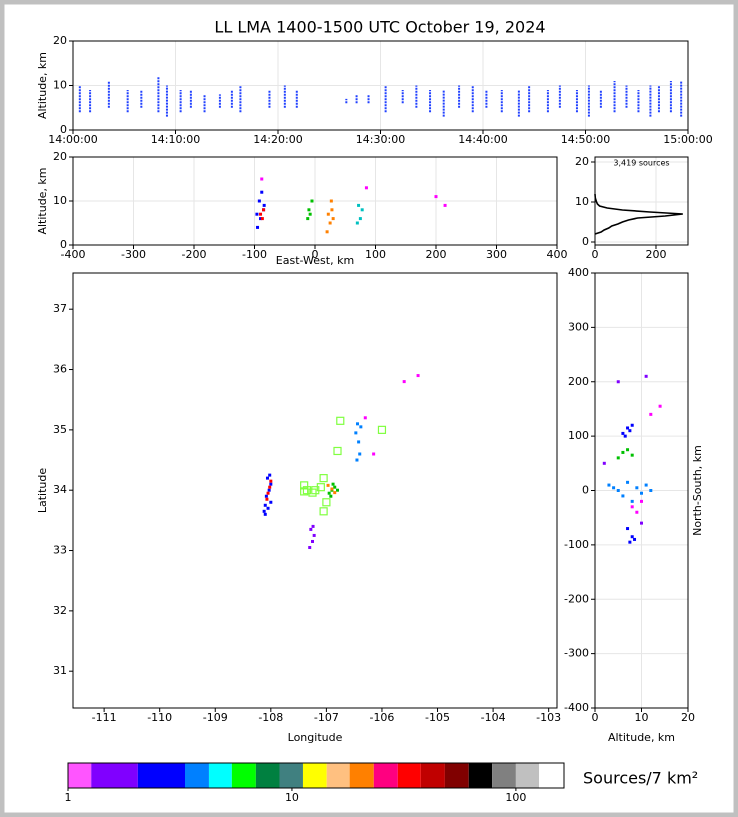 This screenshot has width=738, height=817. Describe the element at coordinates (104, 717) in the screenshot. I see `x-tick-label: -111` at that location.